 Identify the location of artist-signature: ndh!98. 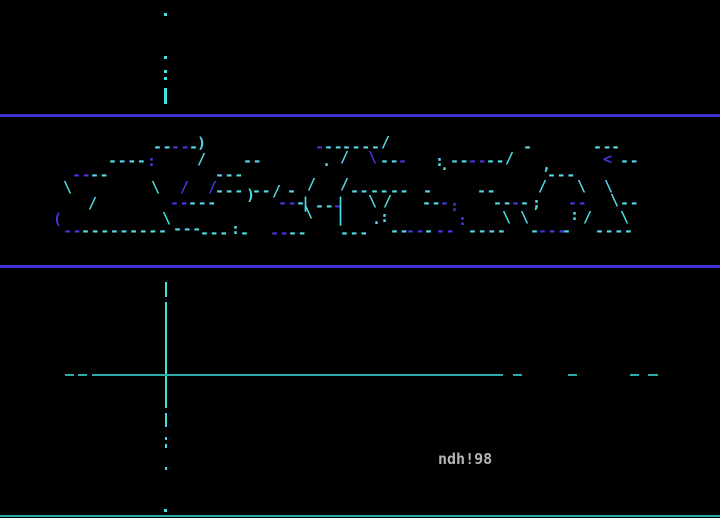
(465, 459).